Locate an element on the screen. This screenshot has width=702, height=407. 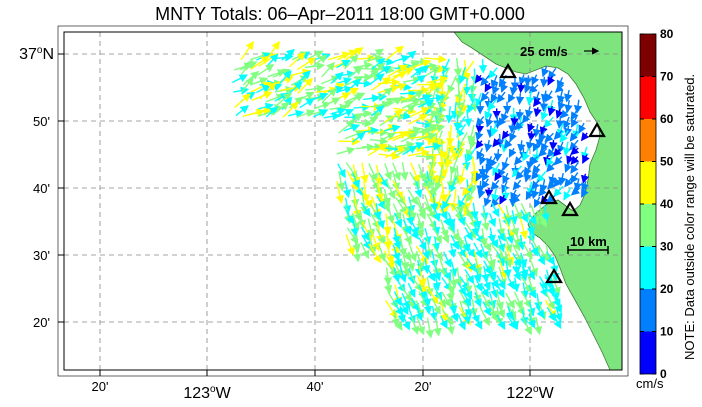
colorbar-segment is located at coordinates (648, 140).